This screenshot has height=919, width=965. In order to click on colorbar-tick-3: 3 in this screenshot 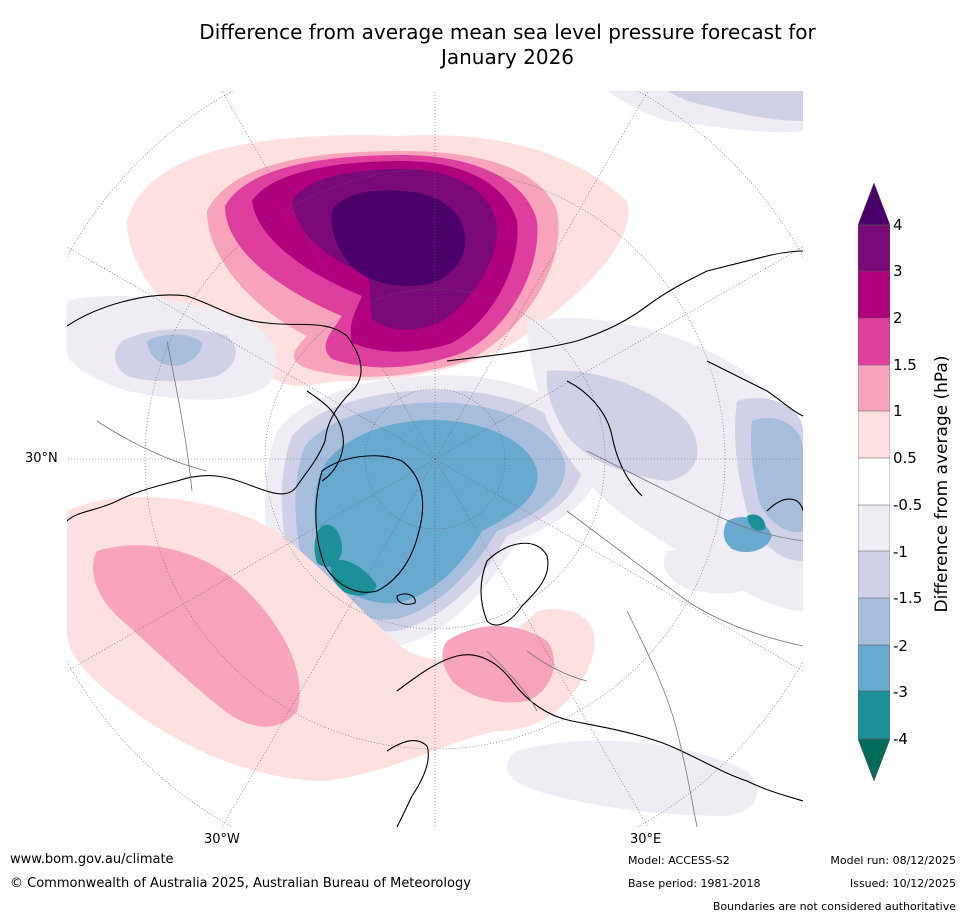, I will do `click(898, 271)`.